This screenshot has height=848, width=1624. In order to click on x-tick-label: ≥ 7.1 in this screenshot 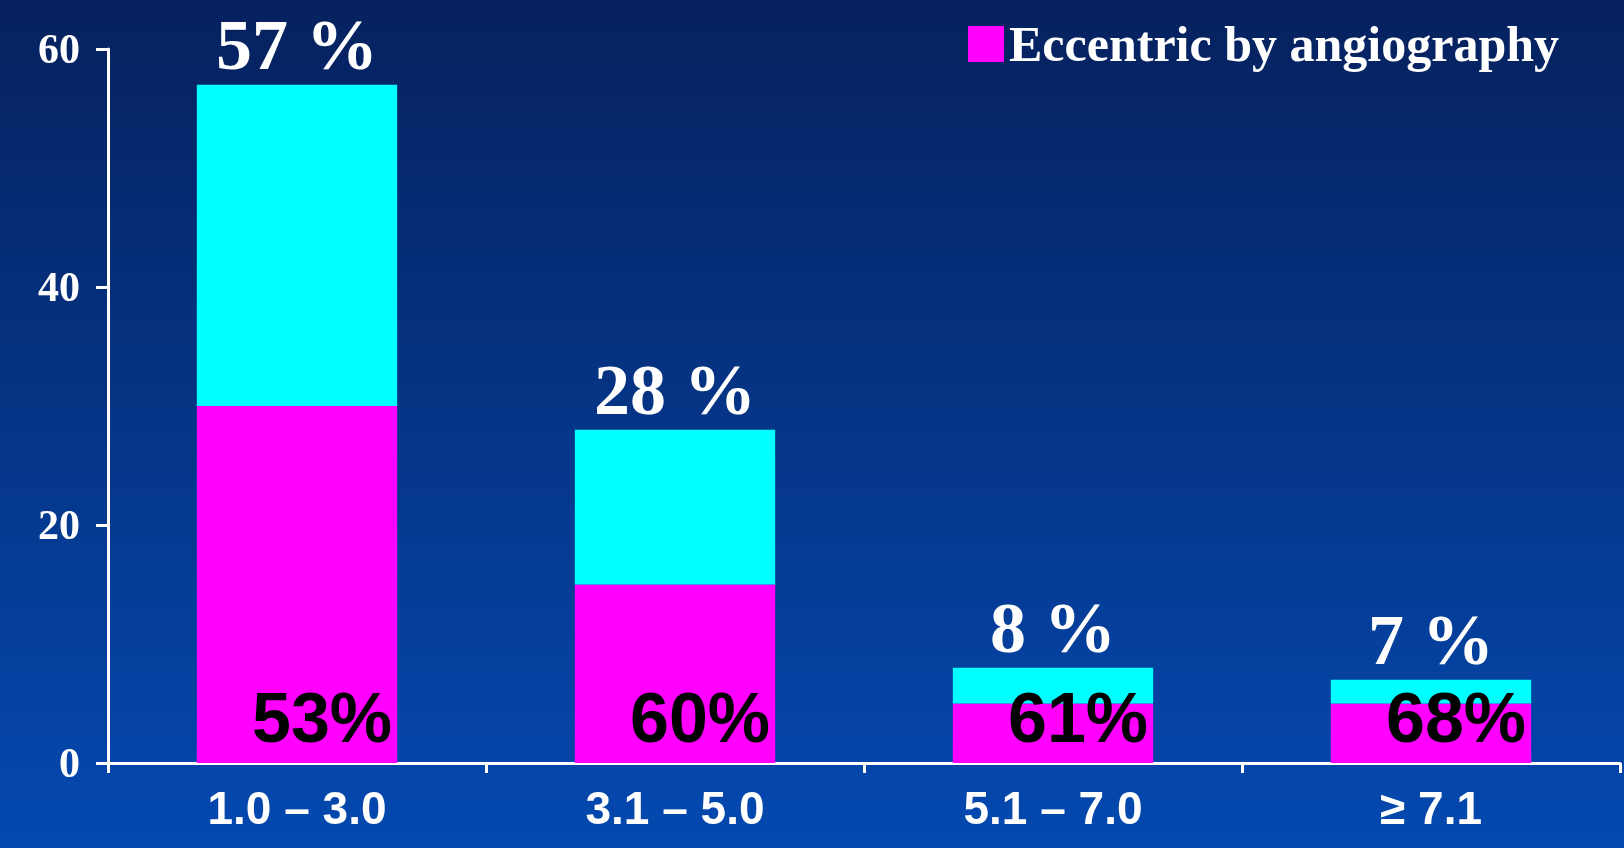, I will do `click(1431, 808)`.